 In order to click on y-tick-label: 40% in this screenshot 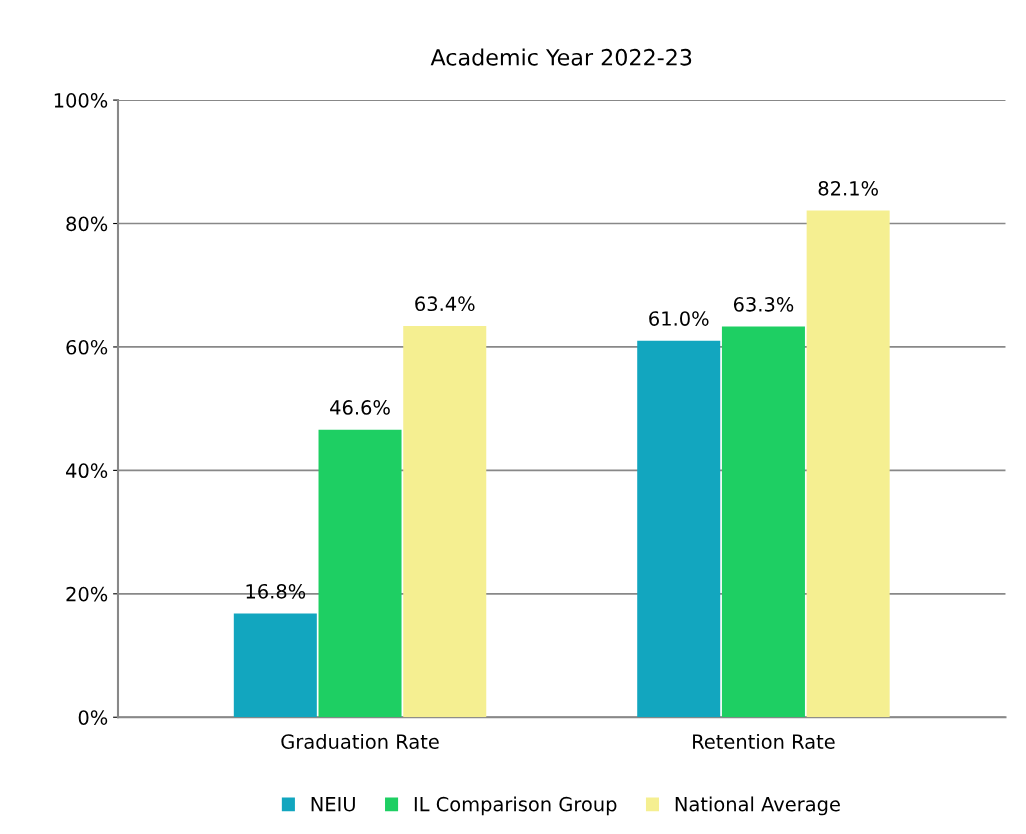, I will do `click(87, 471)`.